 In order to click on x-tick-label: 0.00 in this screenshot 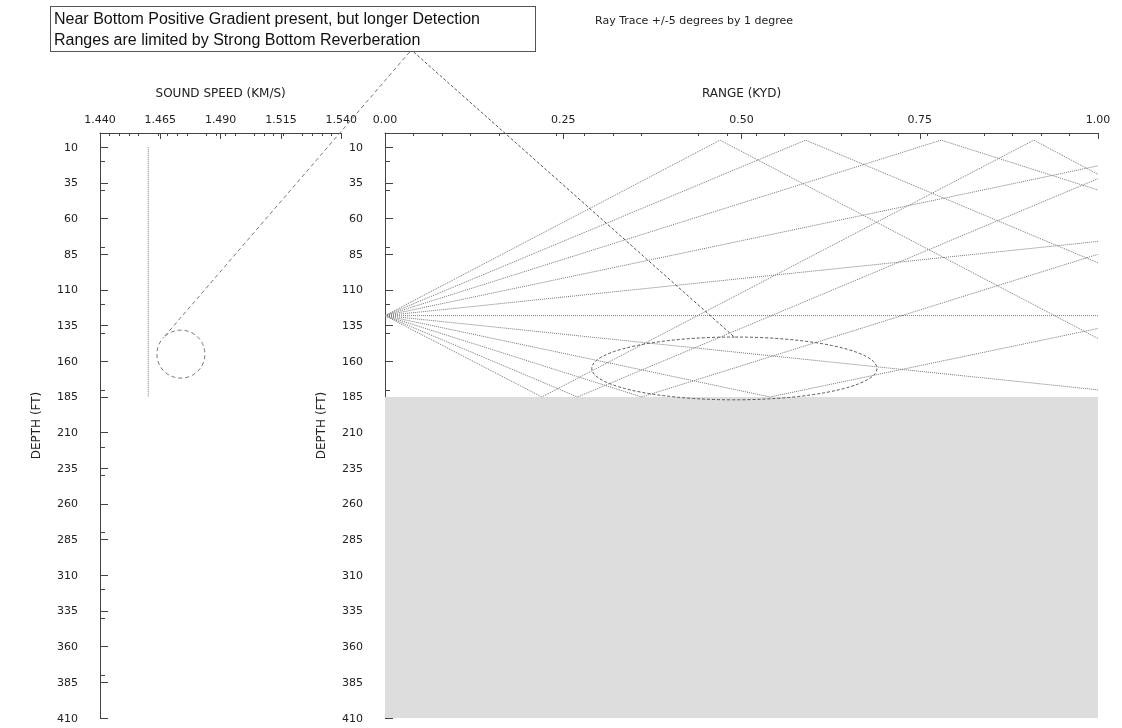, I will do `click(385, 119)`.